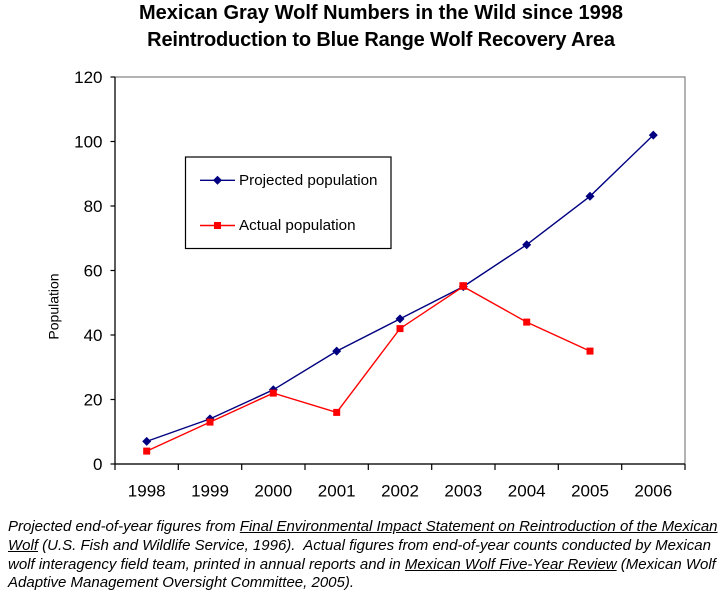 The image size is (723, 594). What do you see at coordinates (93, 399) in the screenshot?
I see `svg-text: 20` at bounding box center [93, 399].